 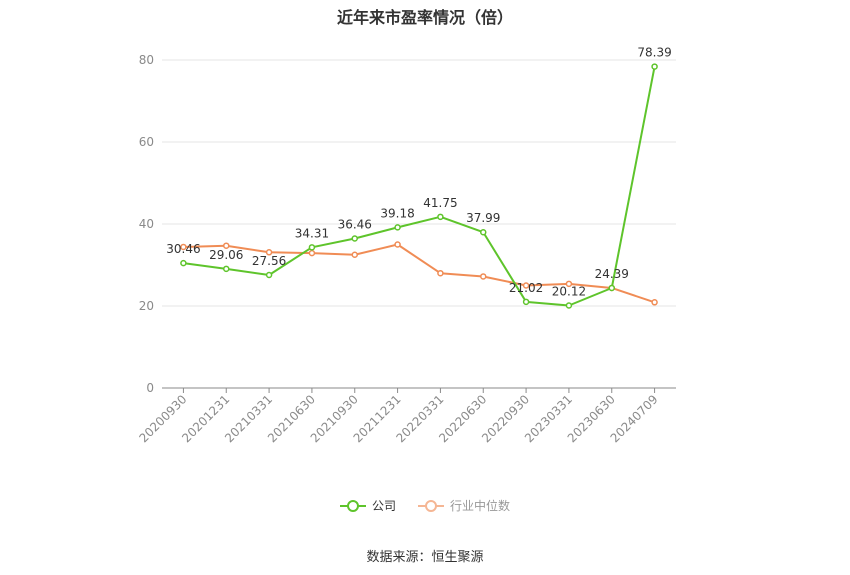 What do you see at coordinates (483, 218) in the screenshot?
I see `data-label: 37.99` at bounding box center [483, 218].